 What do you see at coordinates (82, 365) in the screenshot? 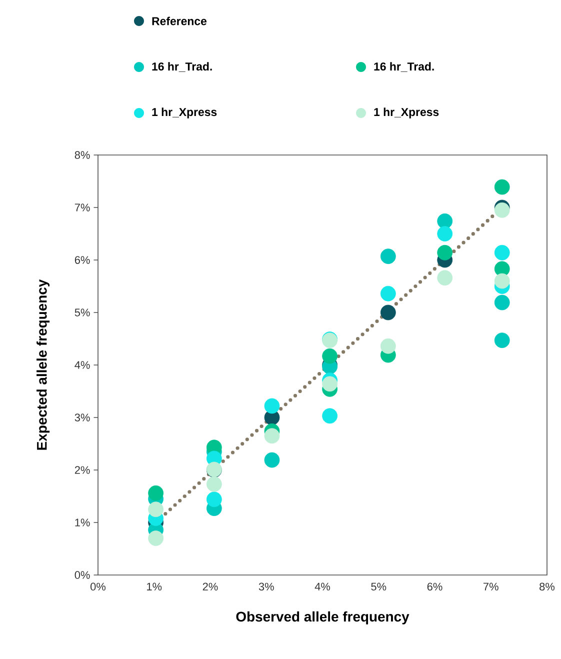
I see `y-tick-label: 4%` at bounding box center [82, 365].